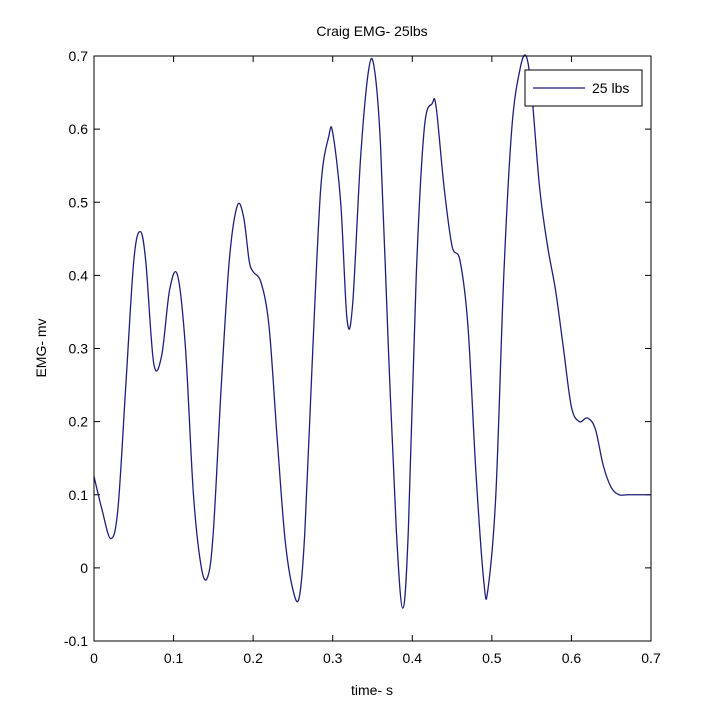 This screenshot has height=720, width=720. I want to click on x-tick-label: 0.4, so click(413, 658).